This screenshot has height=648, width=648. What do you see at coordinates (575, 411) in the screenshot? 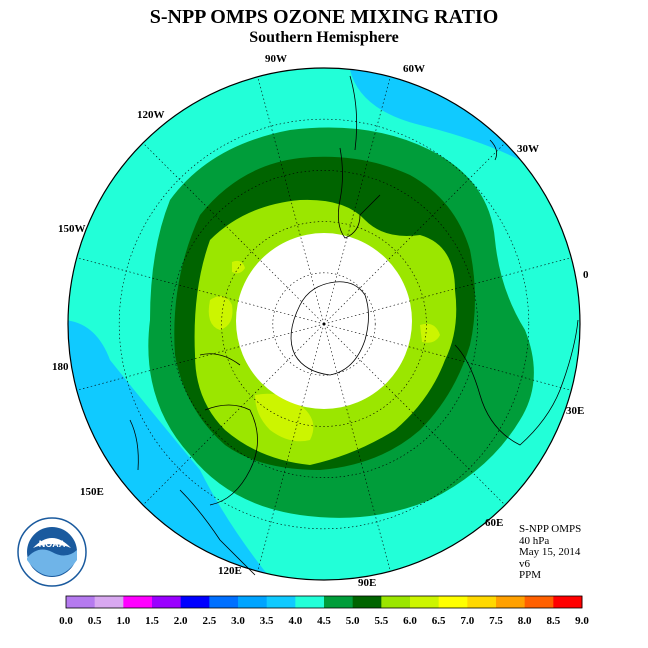
I see `lon-label-30e: 30E` at bounding box center [575, 411].